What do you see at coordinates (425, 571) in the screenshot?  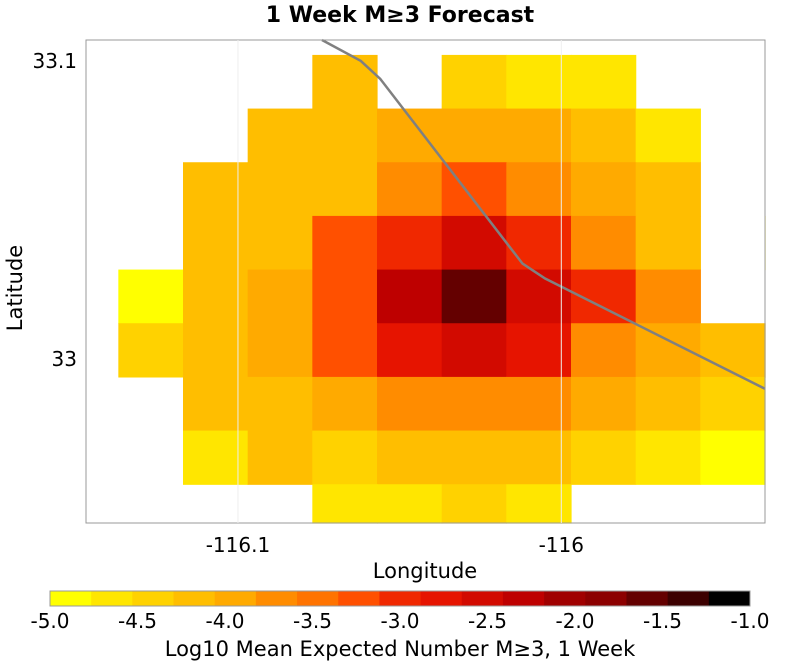 I see `x-axis-label: Longitude` at bounding box center [425, 571].